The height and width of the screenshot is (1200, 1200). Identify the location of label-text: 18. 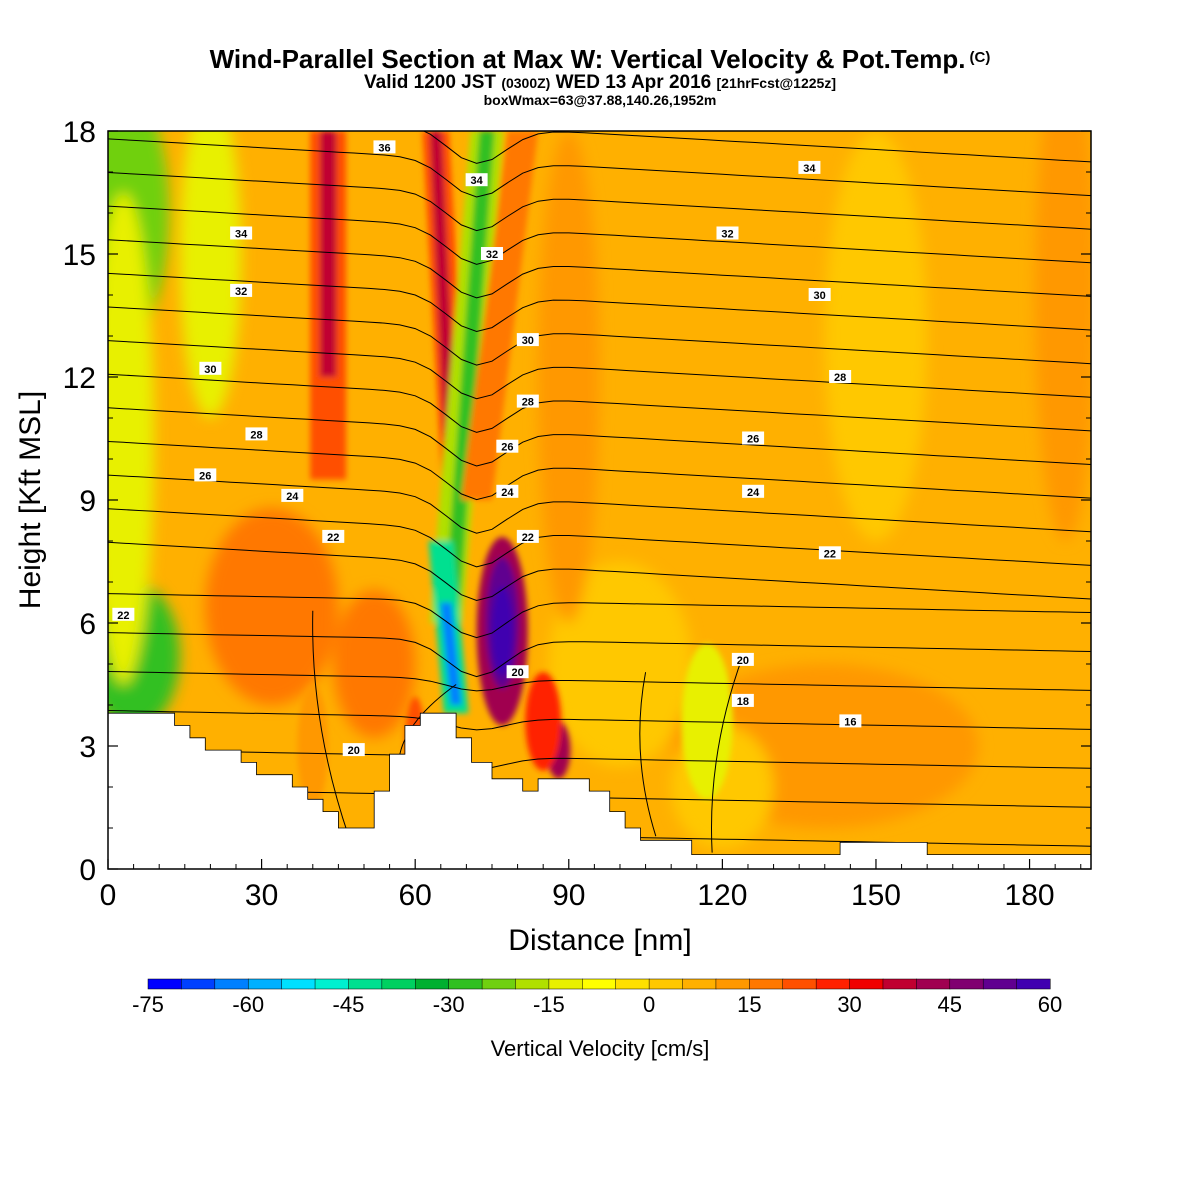
(743, 702).